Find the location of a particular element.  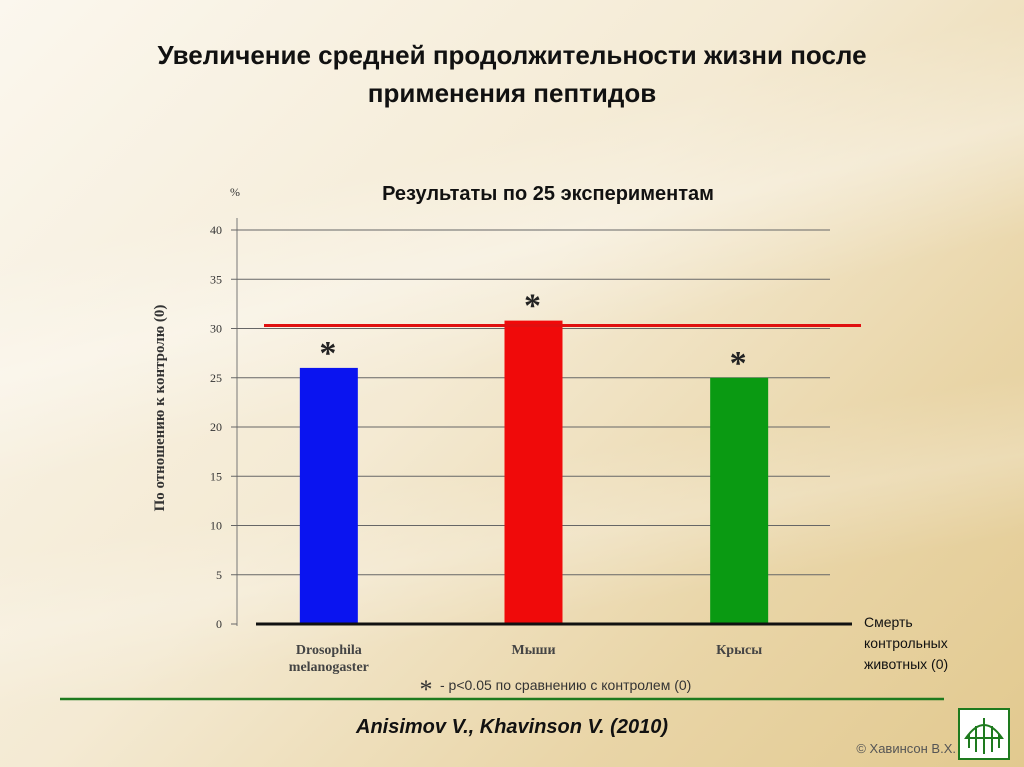

y-tick-label: 0 is located at coordinates (219, 624).